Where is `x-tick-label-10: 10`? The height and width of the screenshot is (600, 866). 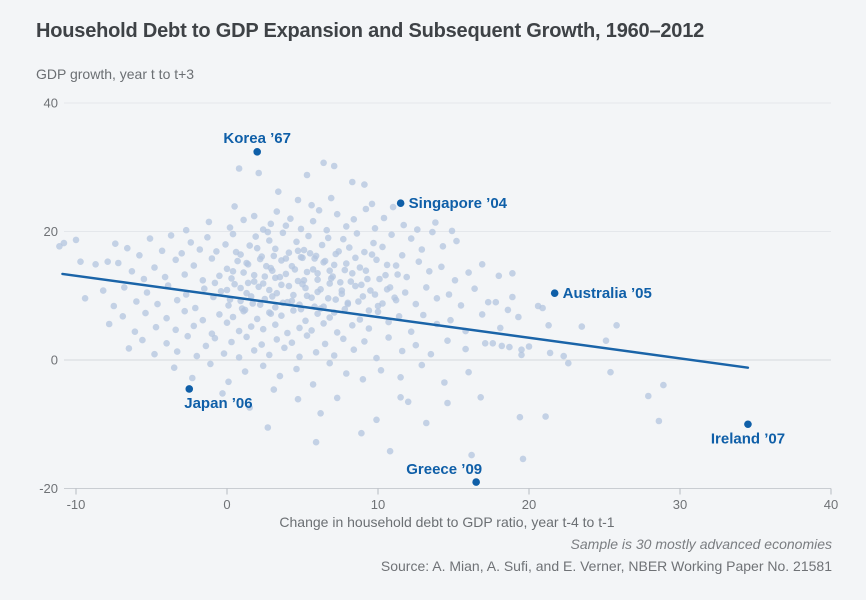
x-tick-label-10: 10 is located at coordinates (378, 504).